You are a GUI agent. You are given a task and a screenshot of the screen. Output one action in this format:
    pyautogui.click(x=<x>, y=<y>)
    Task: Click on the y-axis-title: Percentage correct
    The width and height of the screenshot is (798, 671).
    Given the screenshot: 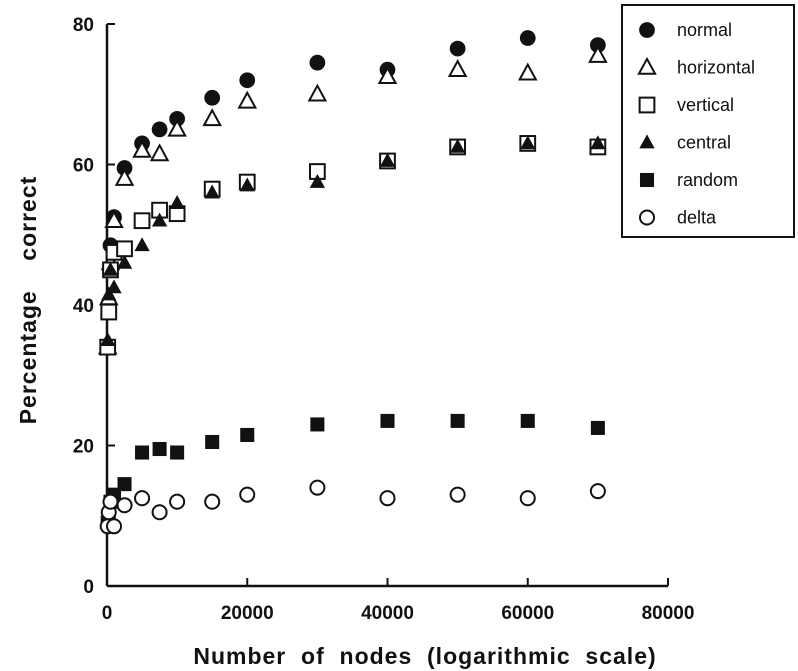 What is the action you would take?
    pyautogui.click(x=28, y=300)
    